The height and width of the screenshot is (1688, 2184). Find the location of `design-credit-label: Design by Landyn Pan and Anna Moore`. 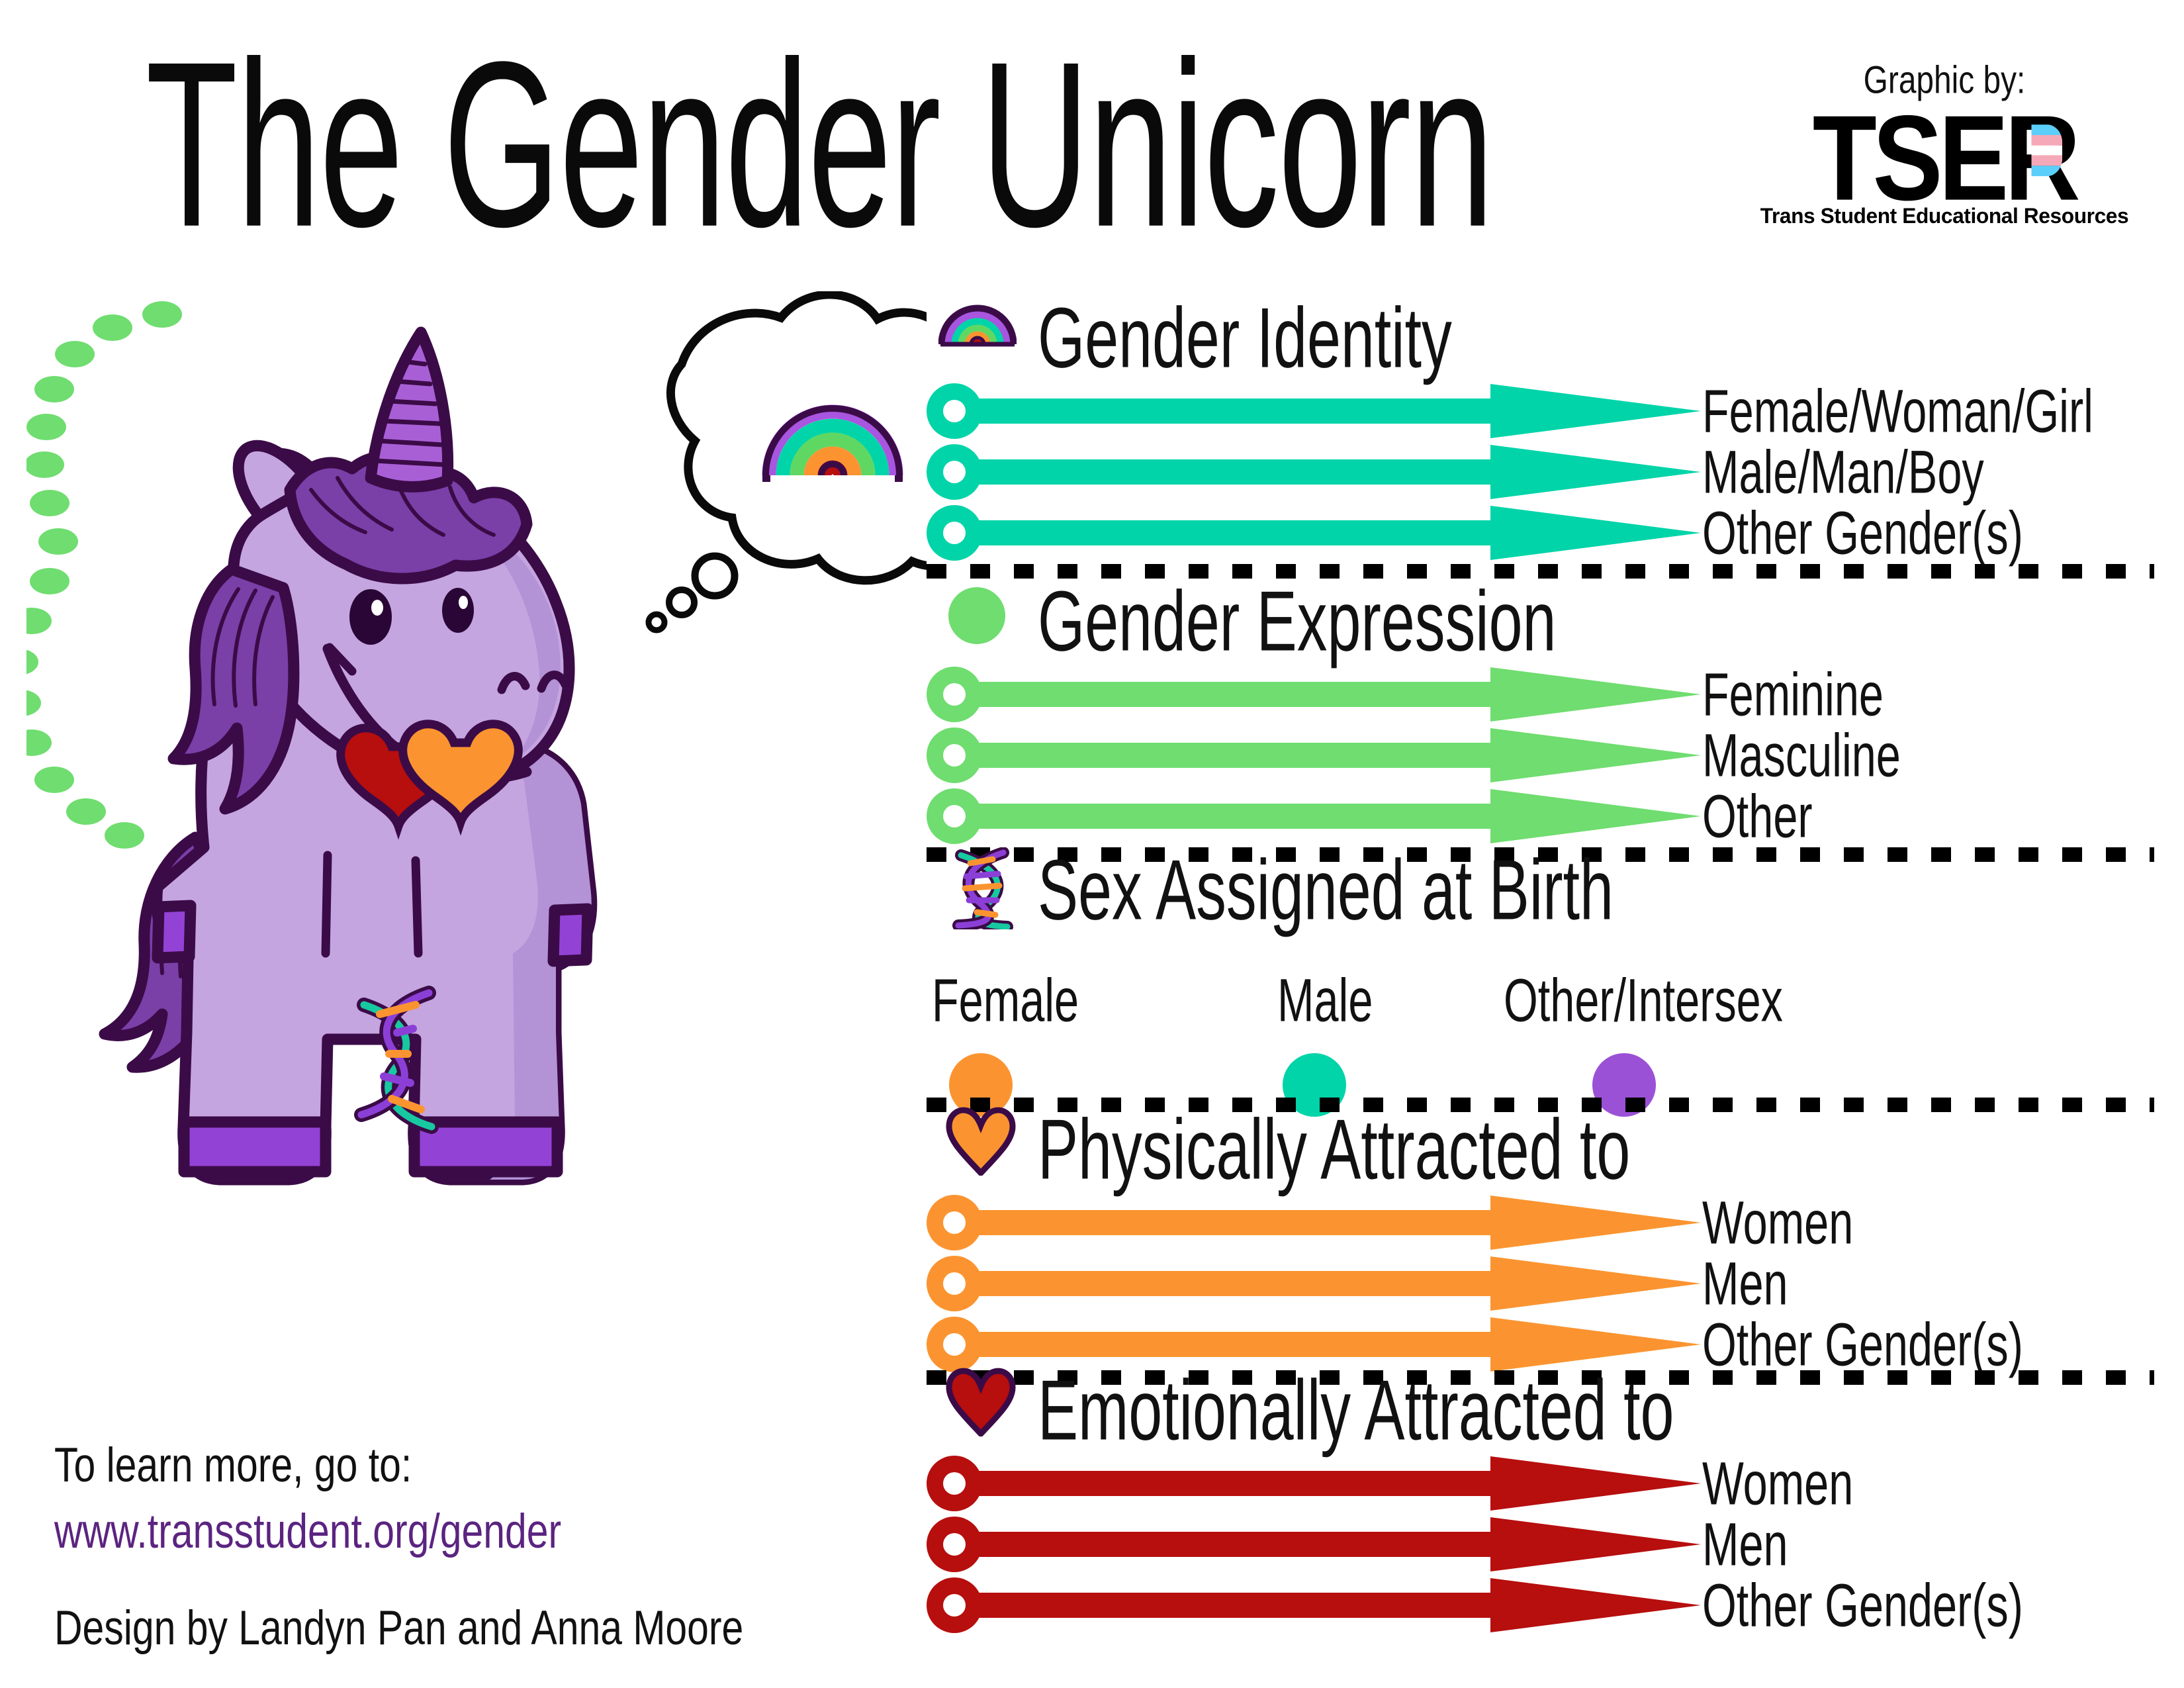

design-credit-label: Design by Landyn Pan and Anna Moore is located at coordinates (399, 1628).